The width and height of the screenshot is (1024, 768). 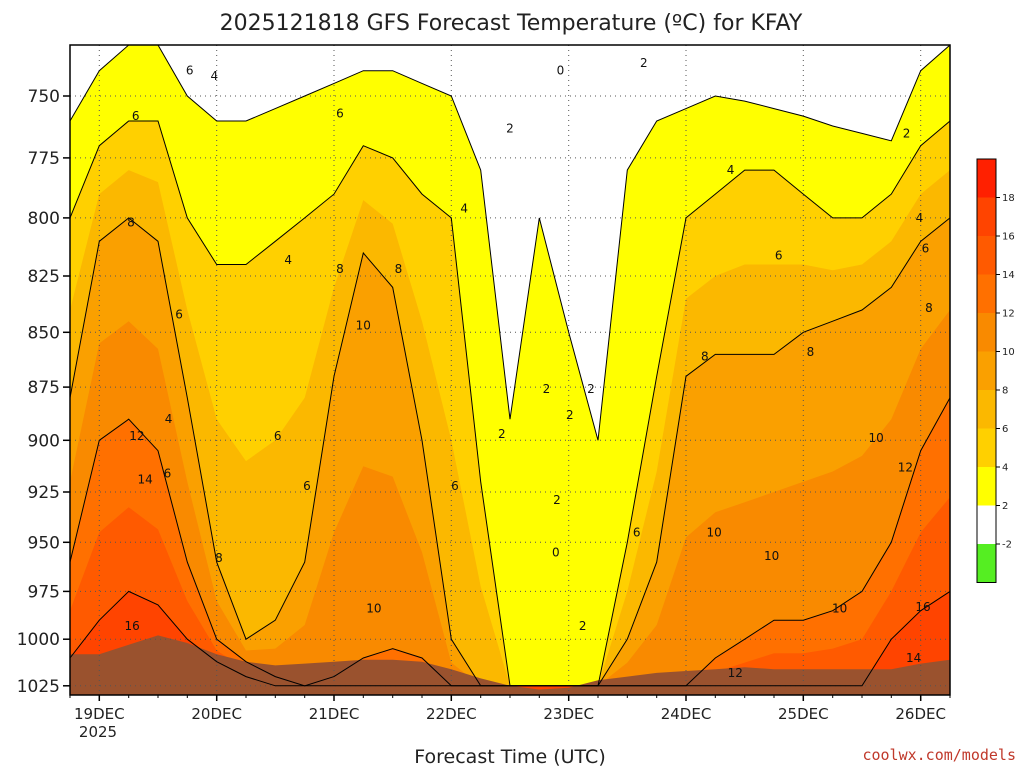 I want to click on colorbar-tick-label: 16, so click(x=1008, y=237).